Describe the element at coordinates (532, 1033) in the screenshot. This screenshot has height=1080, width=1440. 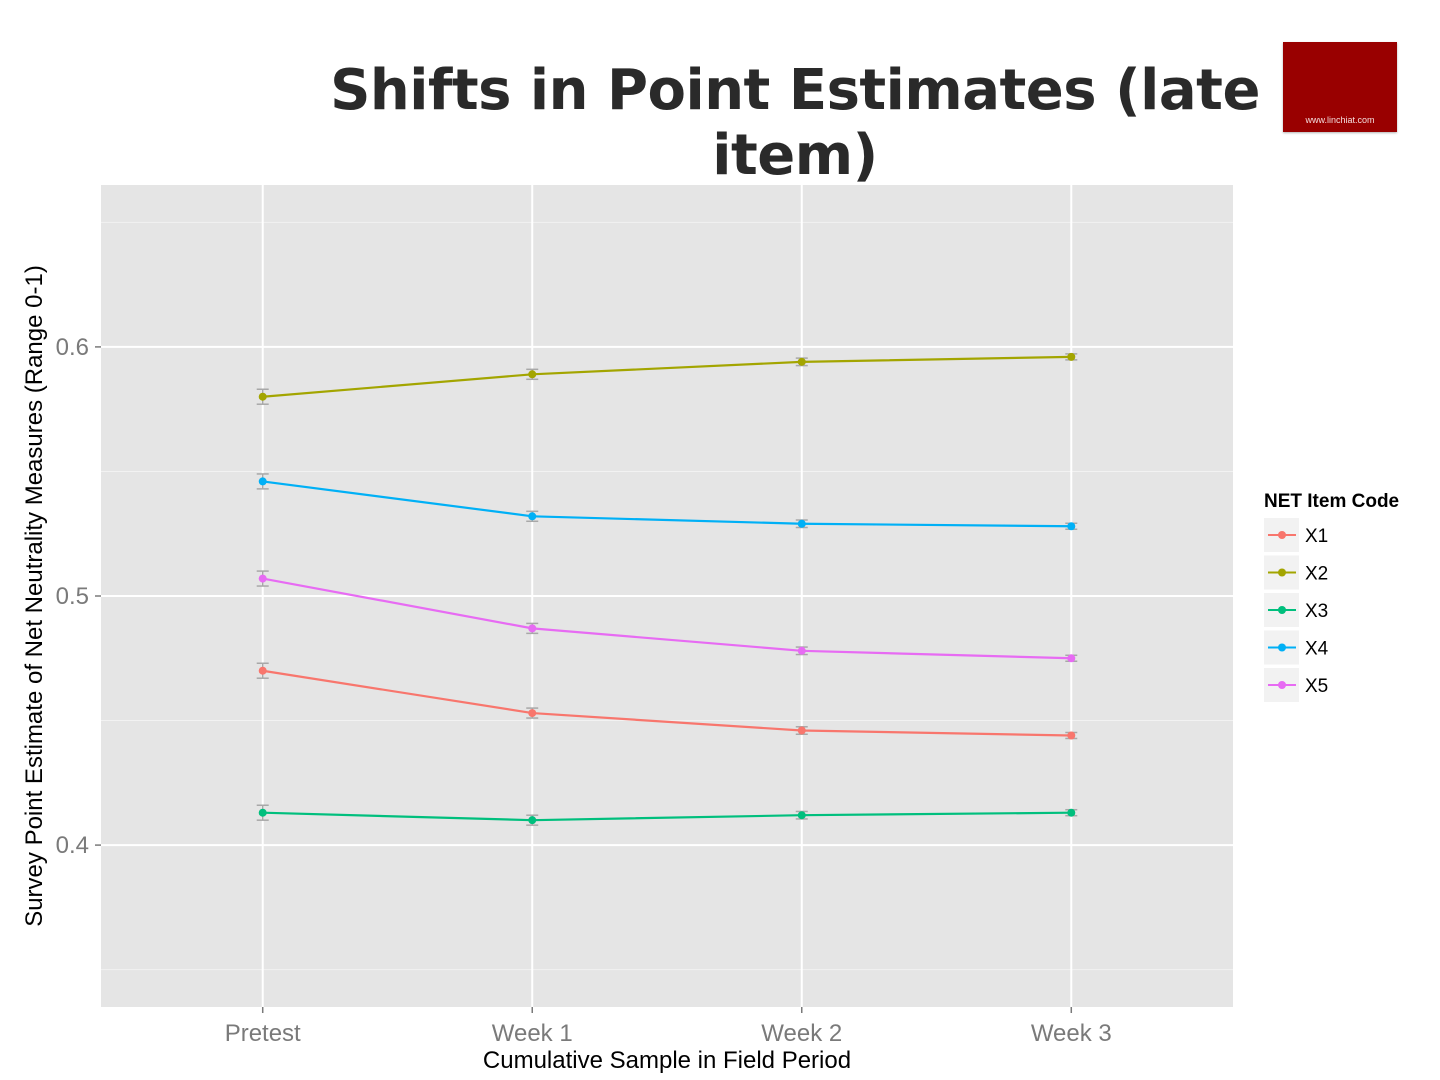
I see `x-tick-label: Week 1` at that location.